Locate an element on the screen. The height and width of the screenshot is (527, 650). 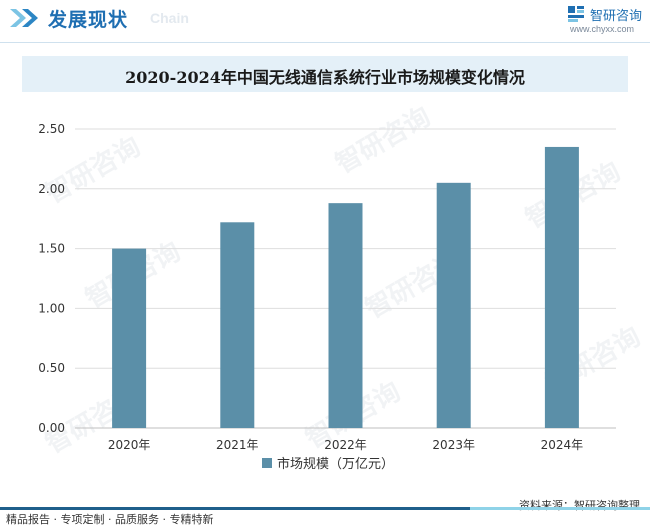
footer-tagline: 精品报告 · 专项定制 · 品质服务 · 专精特新 is located at coordinates (110, 519).